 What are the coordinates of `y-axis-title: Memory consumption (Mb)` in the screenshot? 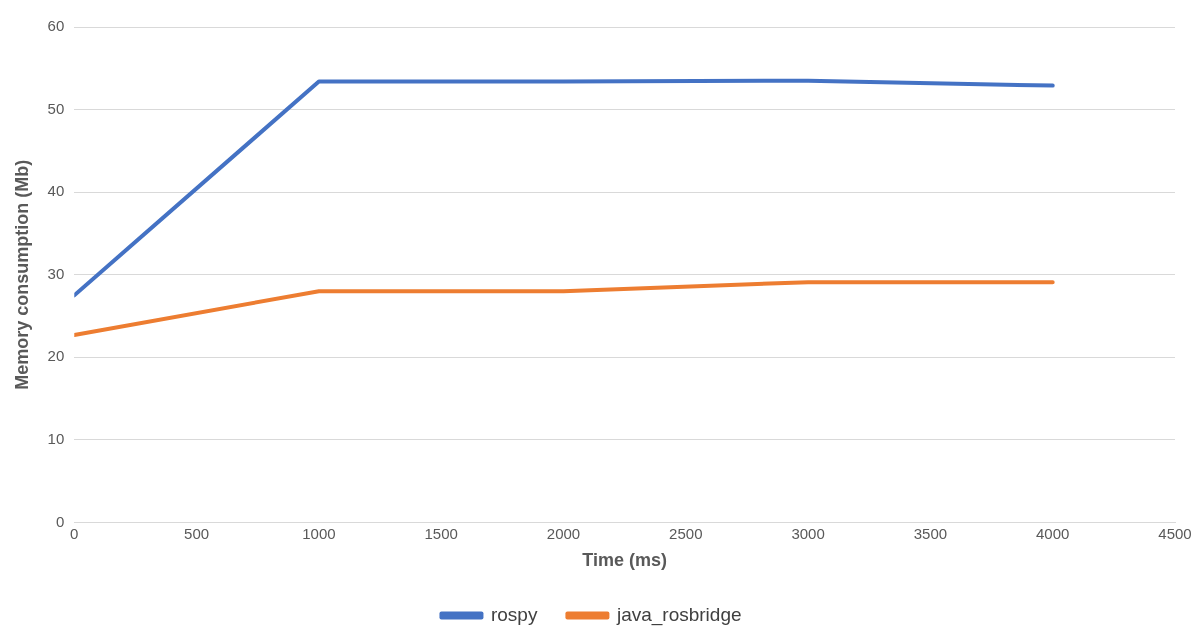 It's located at (21, 274).